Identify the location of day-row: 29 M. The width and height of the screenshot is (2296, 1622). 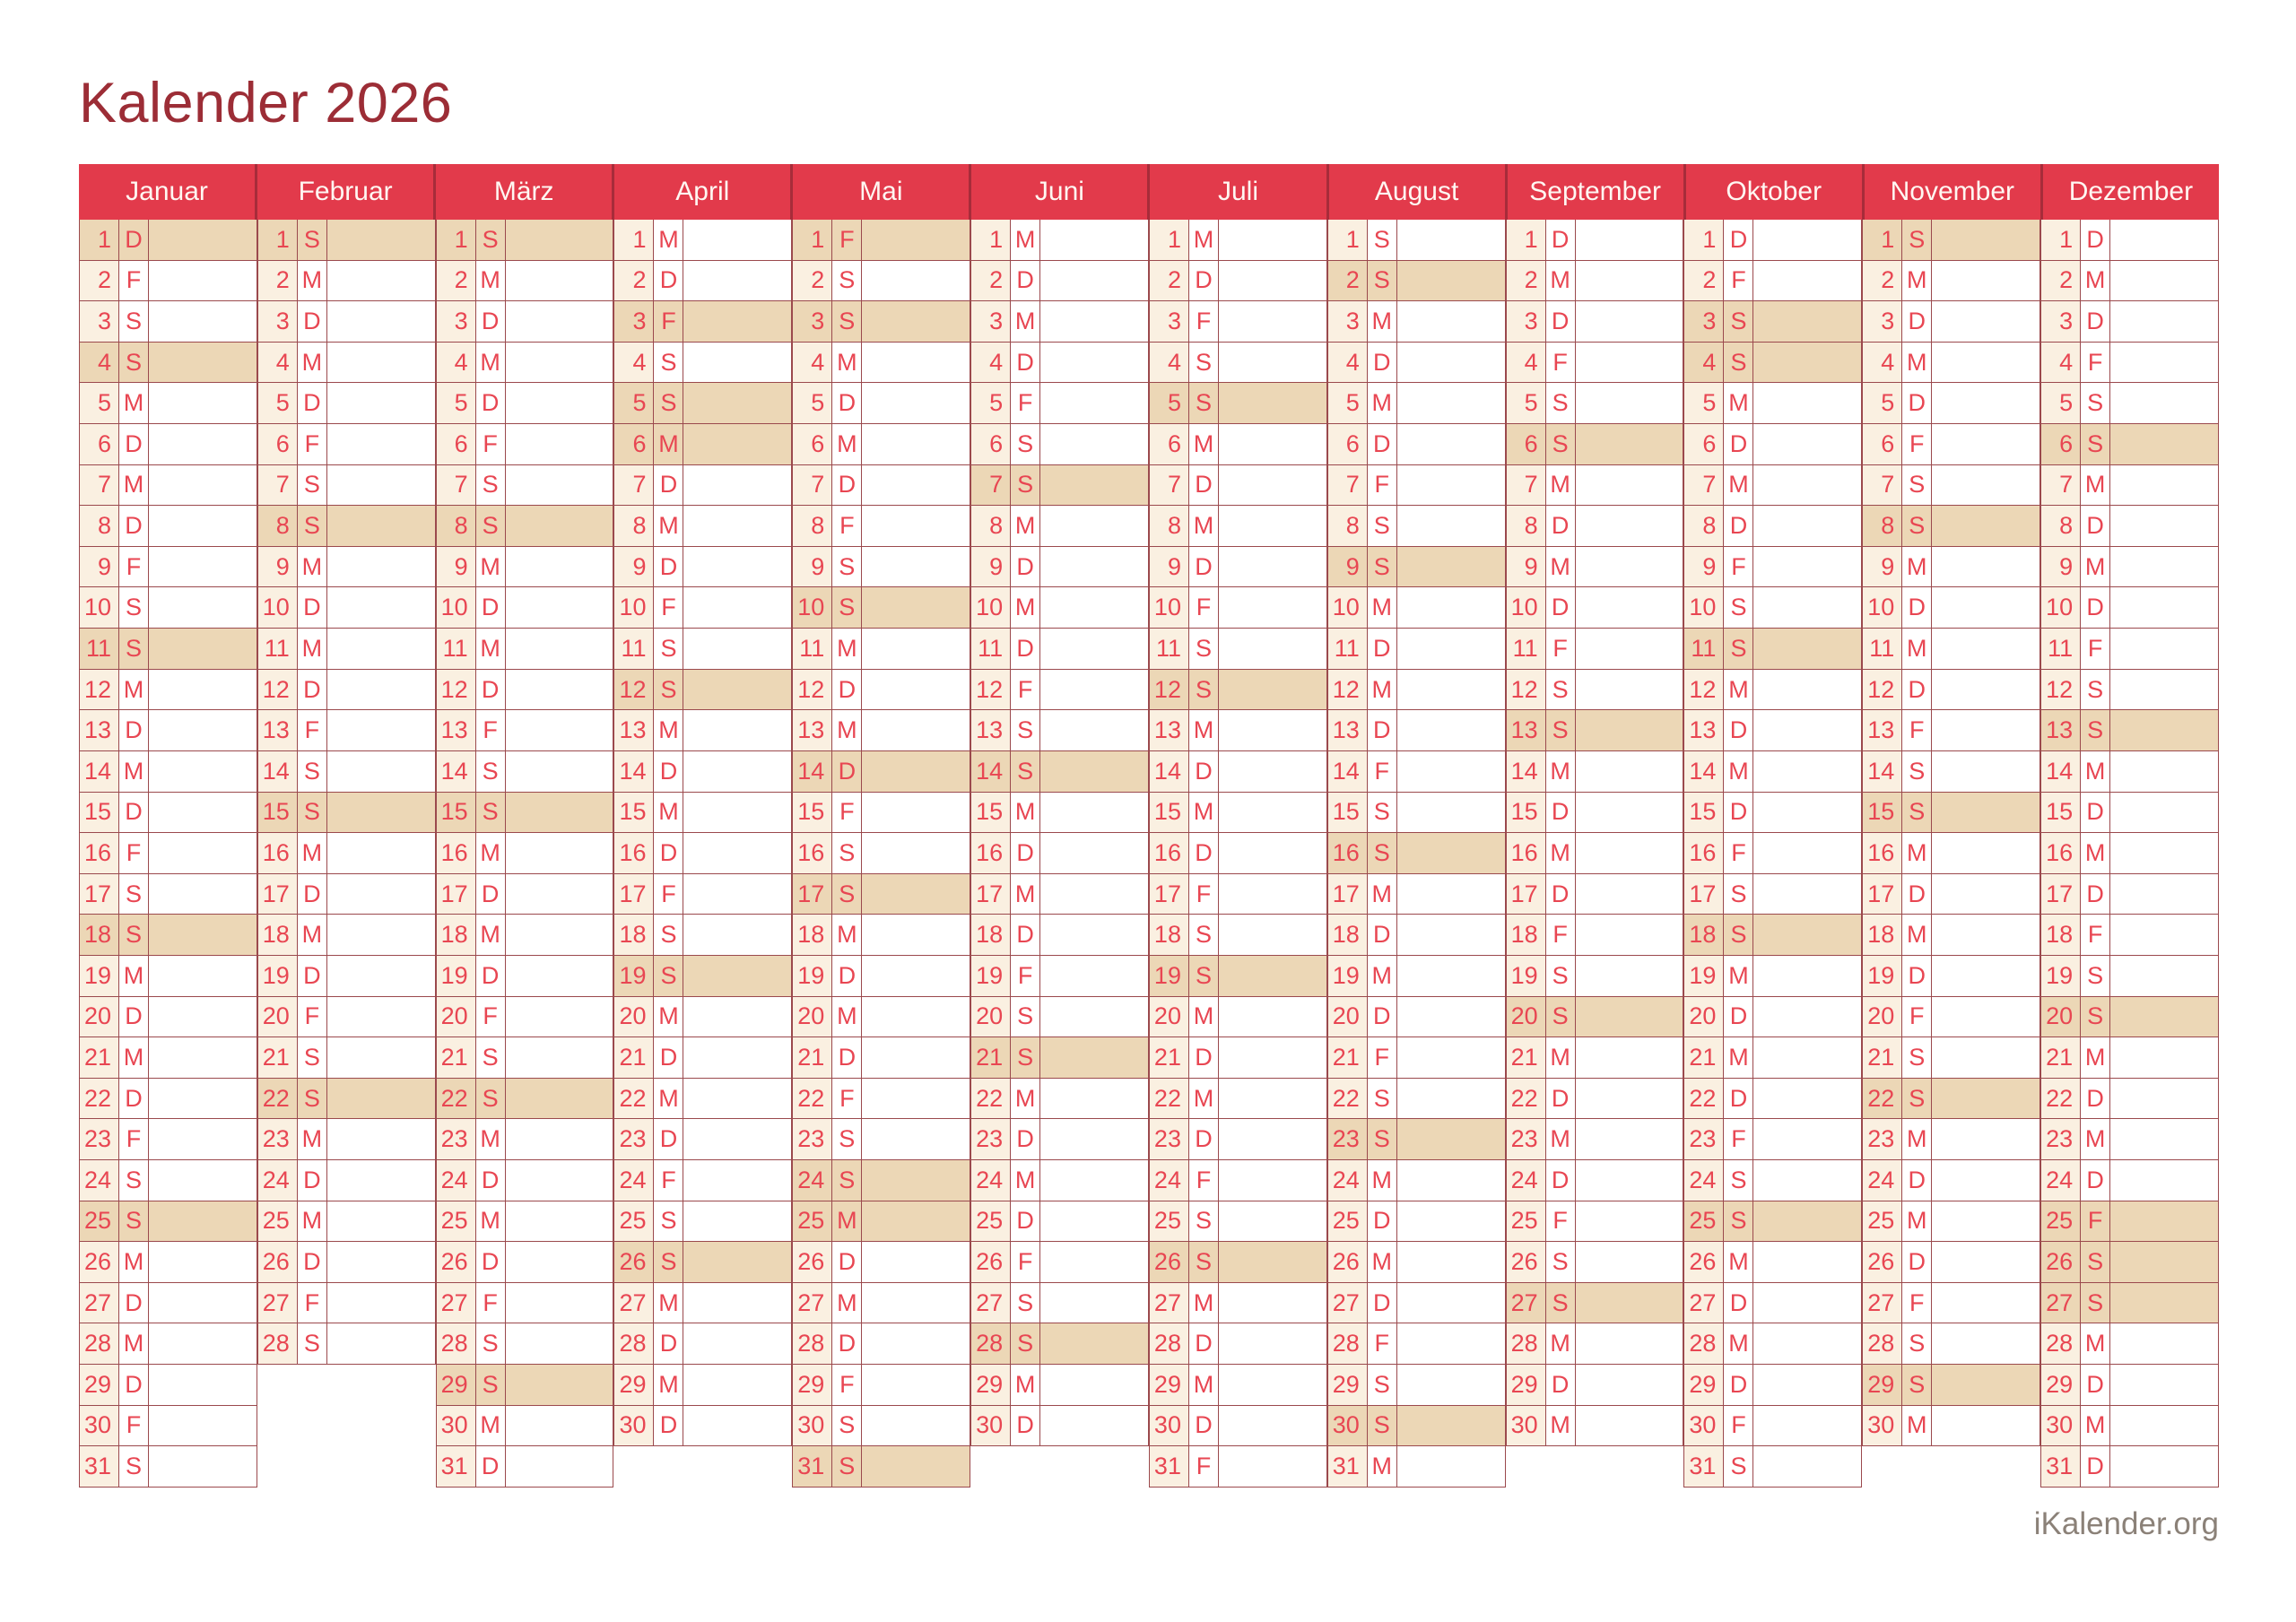
(703, 1385).